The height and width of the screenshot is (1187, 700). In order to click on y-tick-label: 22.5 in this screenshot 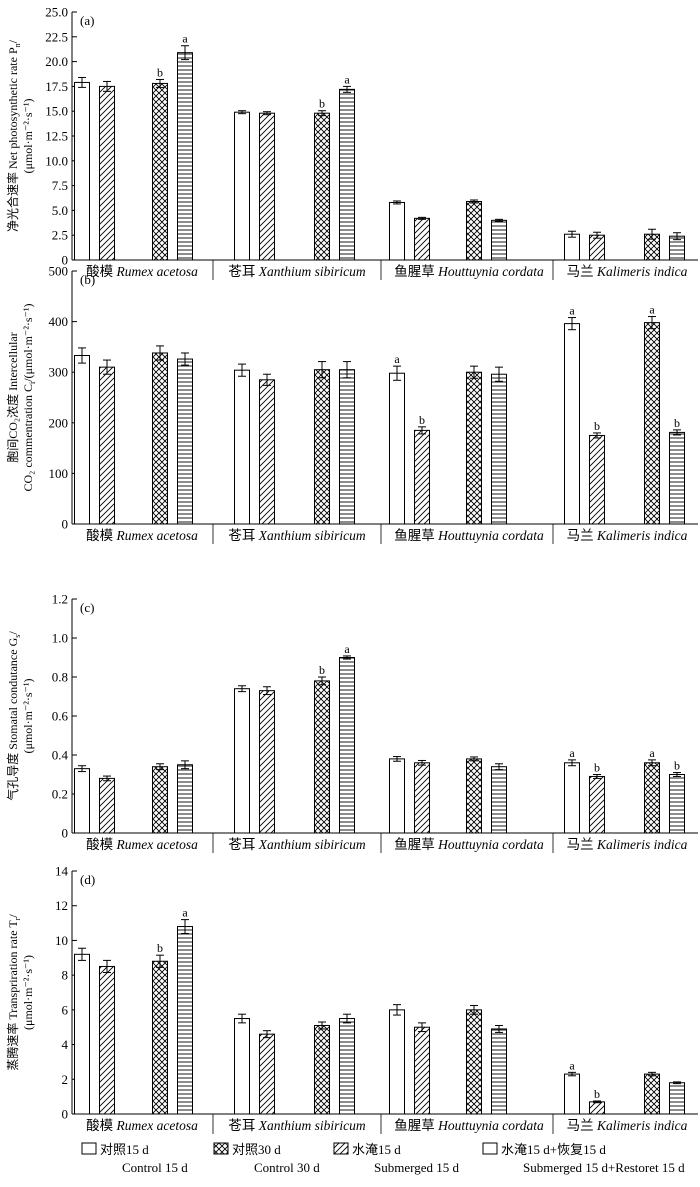, I will do `click(56, 36)`.